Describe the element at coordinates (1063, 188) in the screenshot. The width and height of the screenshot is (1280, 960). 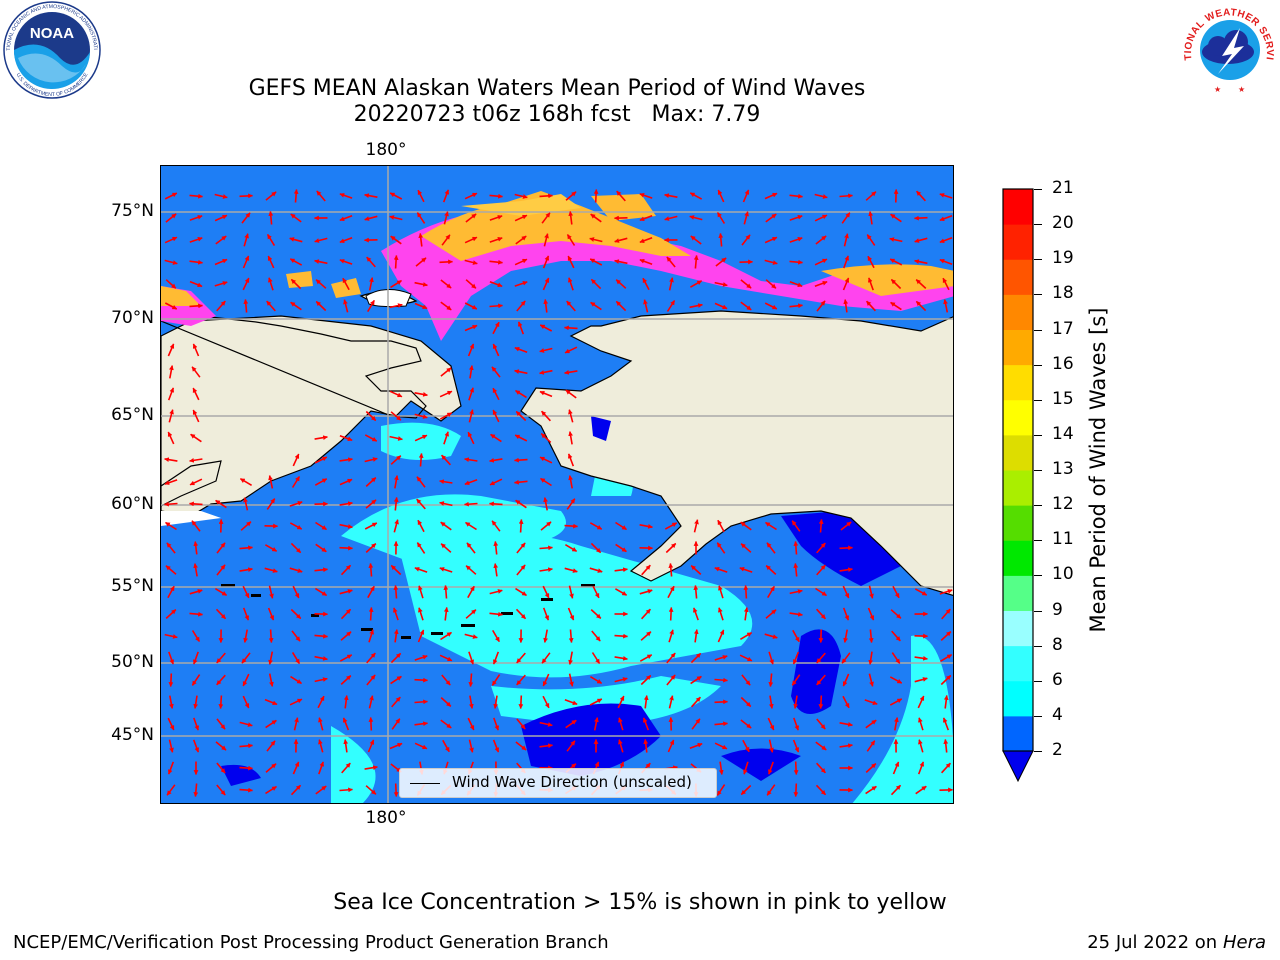
I see `colorbar-tick-label: 21` at that location.